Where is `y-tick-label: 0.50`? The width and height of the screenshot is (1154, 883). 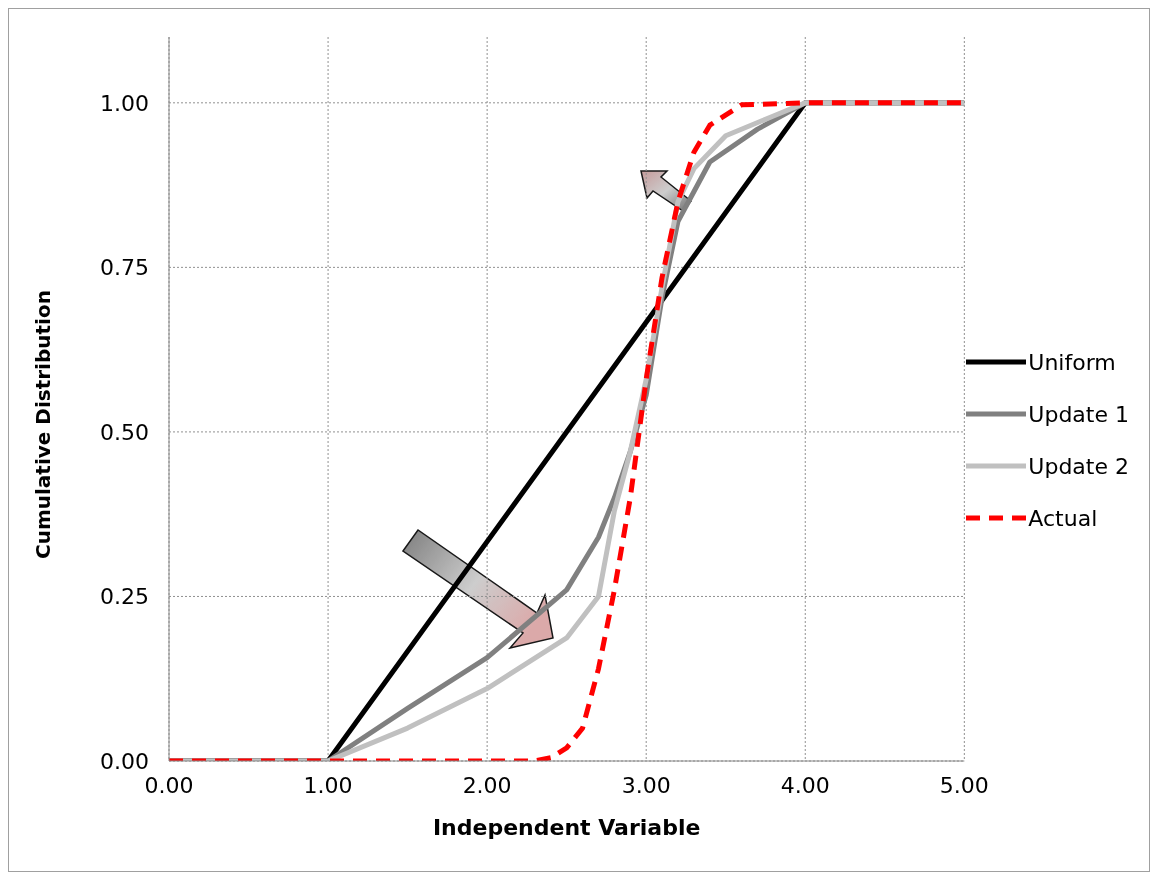 y-tick-label: 0.50 is located at coordinates (124, 432).